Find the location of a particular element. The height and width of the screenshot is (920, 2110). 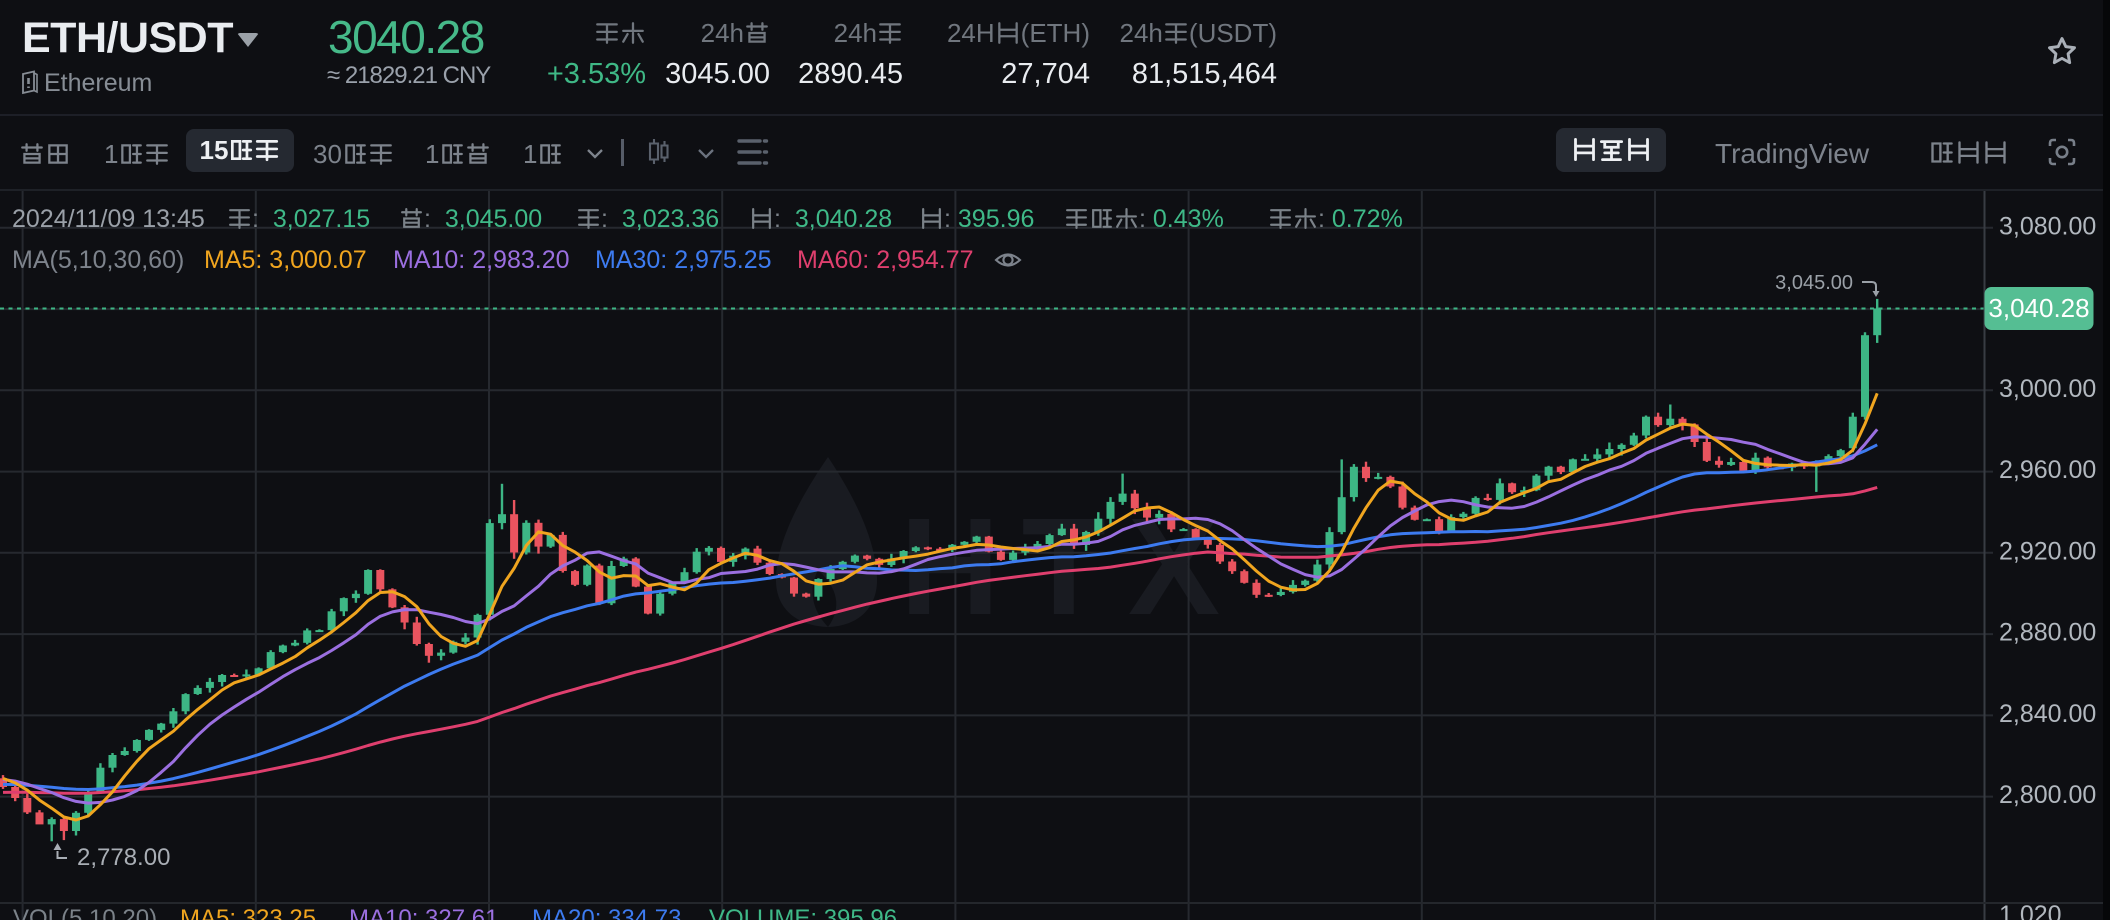

svg-text: 2,800.00 is located at coordinates (2047, 795).